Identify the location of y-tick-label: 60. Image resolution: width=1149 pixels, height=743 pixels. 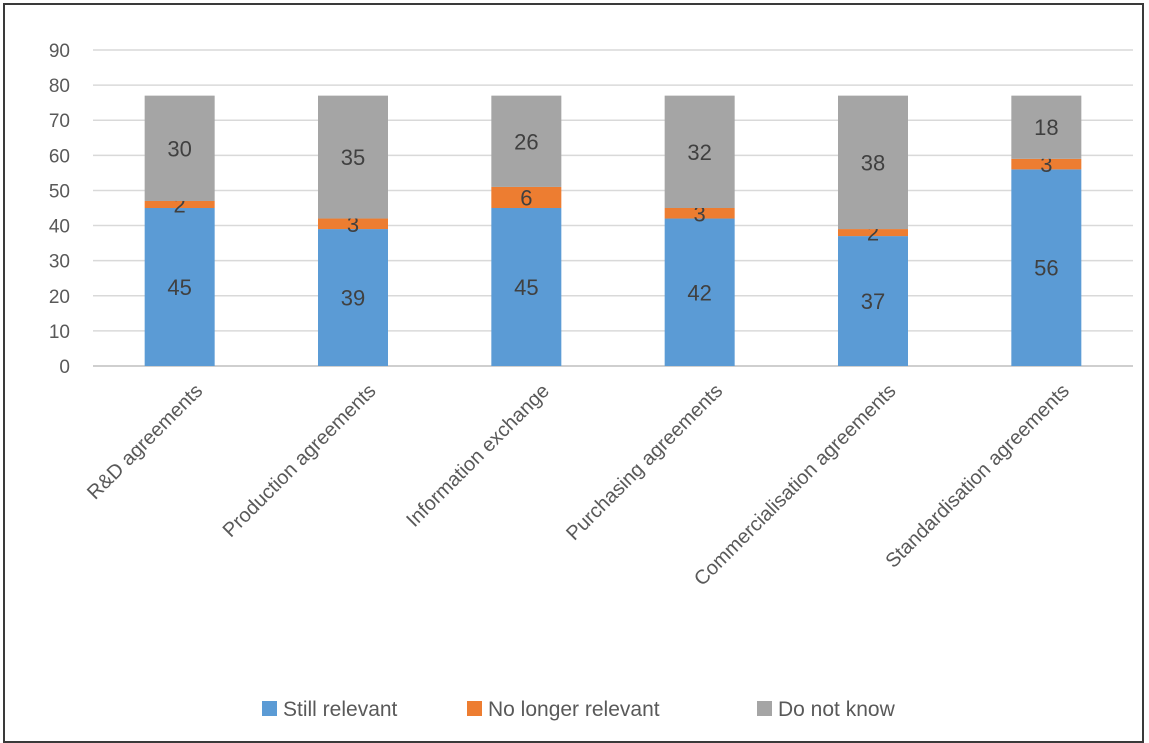
(59, 156).